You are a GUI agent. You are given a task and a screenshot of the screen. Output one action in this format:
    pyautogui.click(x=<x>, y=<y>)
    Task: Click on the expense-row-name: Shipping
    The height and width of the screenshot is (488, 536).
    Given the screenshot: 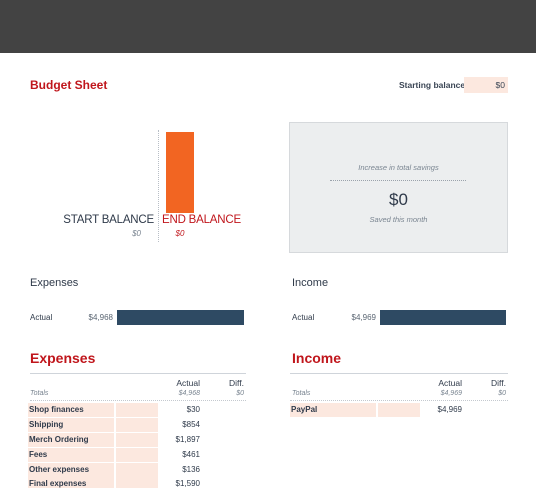 What is the action you would take?
    pyautogui.click(x=71, y=425)
    